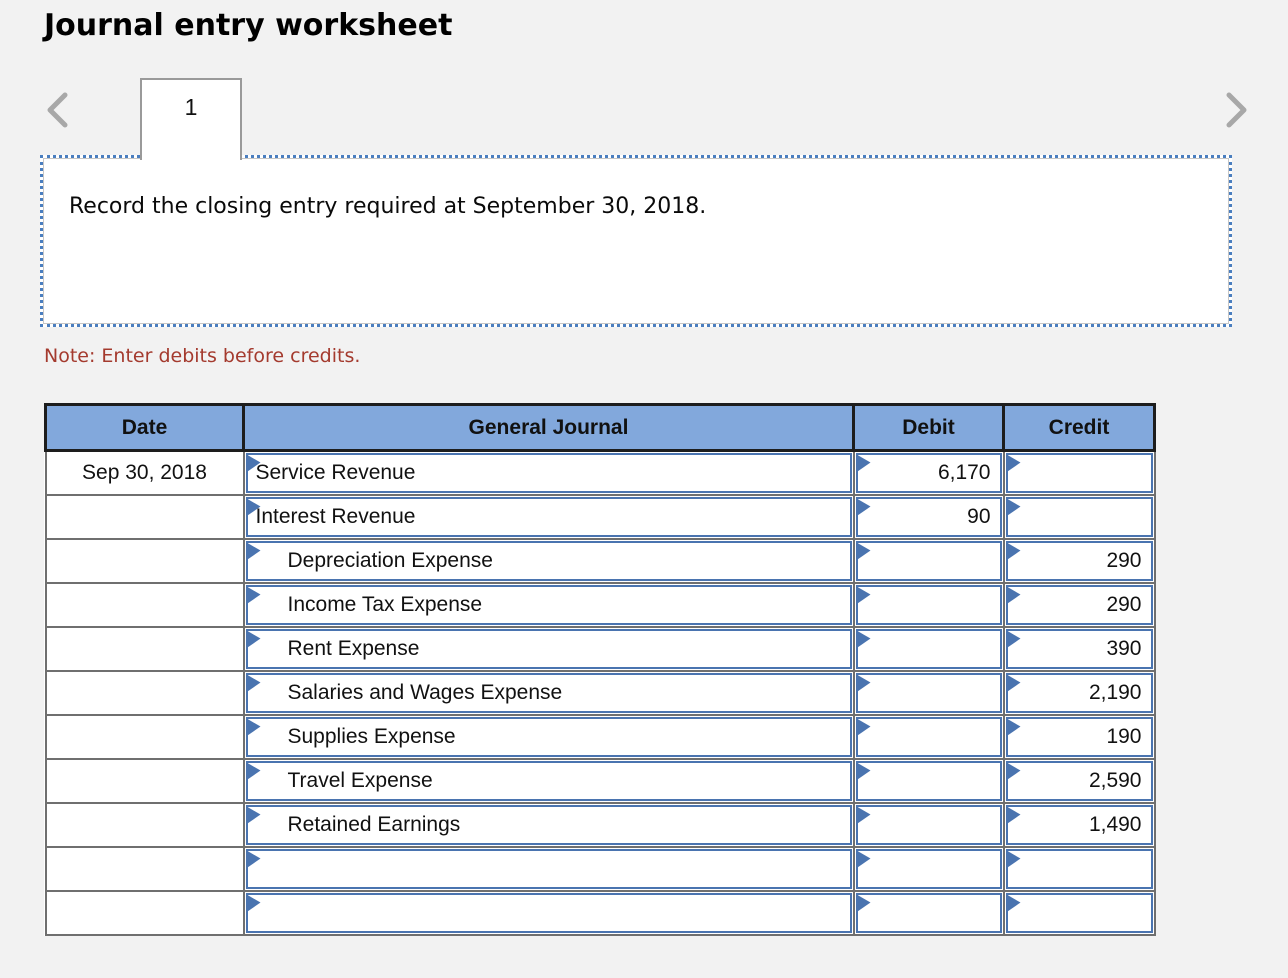 This screenshot has height=978, width=1288. I want to click on account-input: Interest Revenue, so click(548, 517).